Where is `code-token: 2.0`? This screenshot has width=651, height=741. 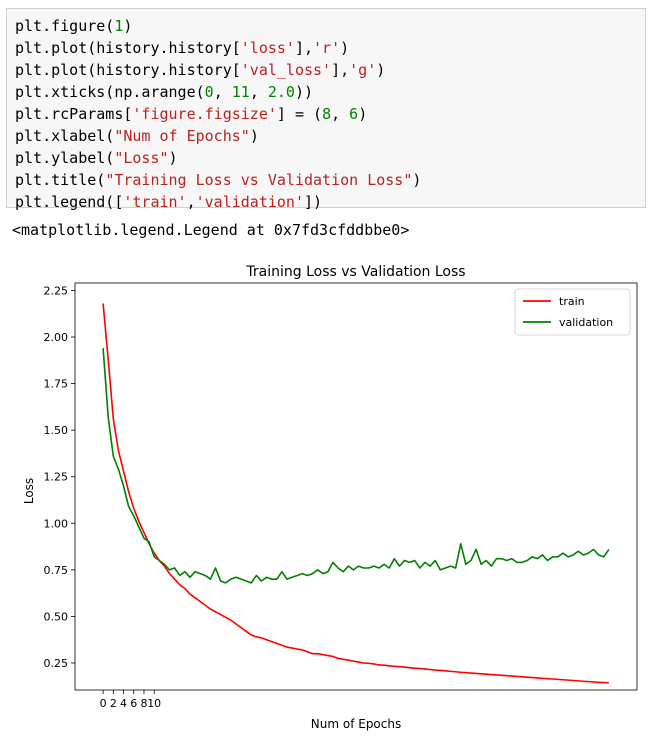
code-token: 2.0 is located at coordinates (281, 92).